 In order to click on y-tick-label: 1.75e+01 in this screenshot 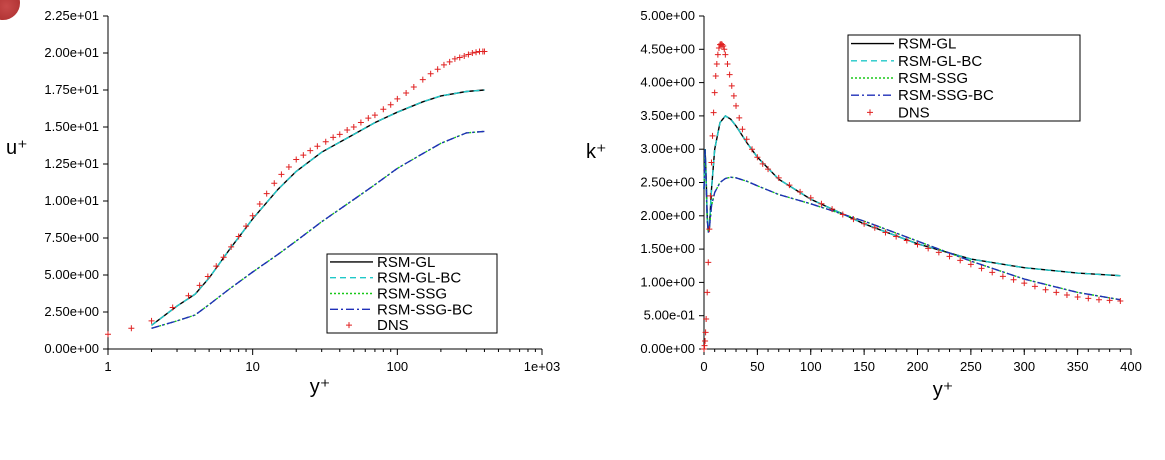, I will do `click(71, 89)`.